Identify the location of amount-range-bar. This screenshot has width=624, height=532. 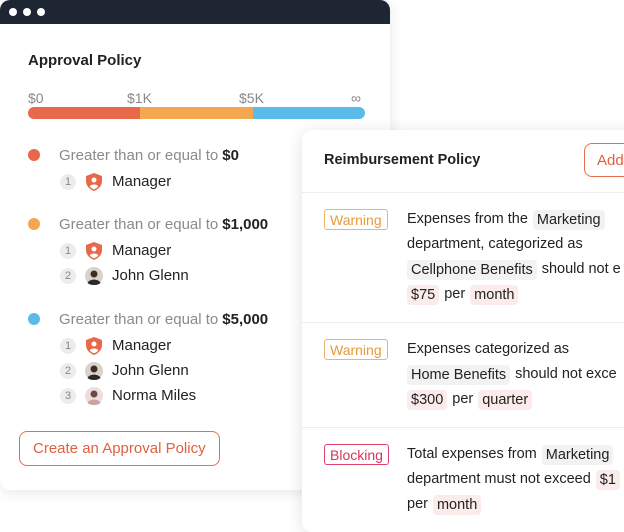
(196, 113).